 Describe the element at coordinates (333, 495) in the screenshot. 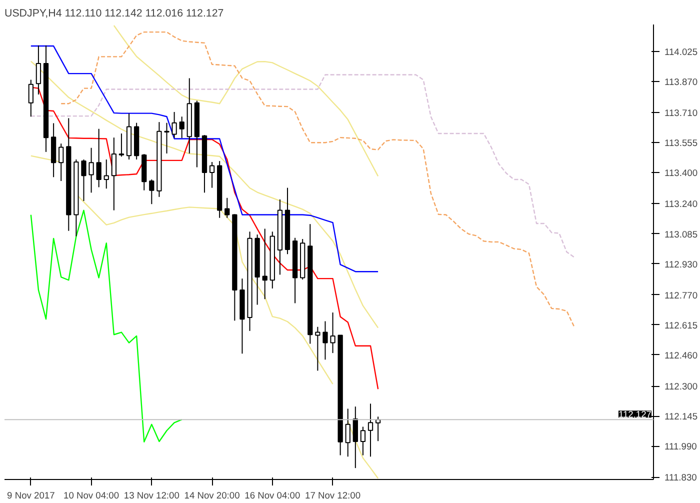

I see `x-tick-label: 17 Nov 12:00` at that location.